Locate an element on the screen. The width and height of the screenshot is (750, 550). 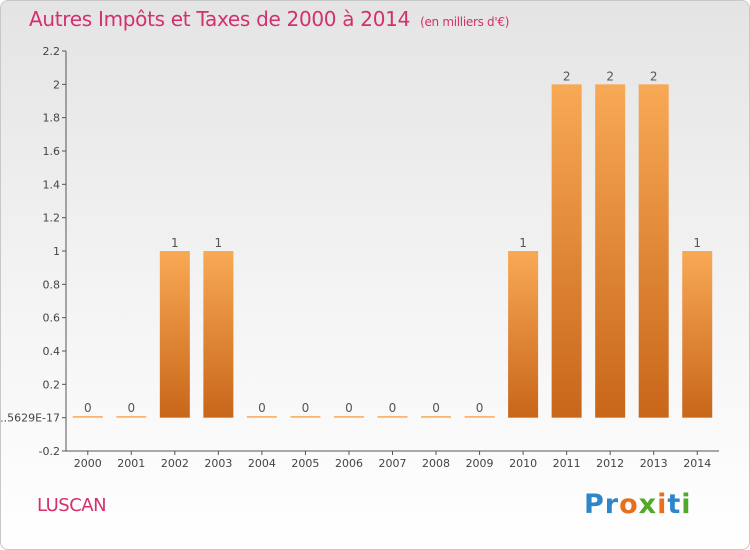
x-tick-label: 2005 is located at coordinates (305, 463).